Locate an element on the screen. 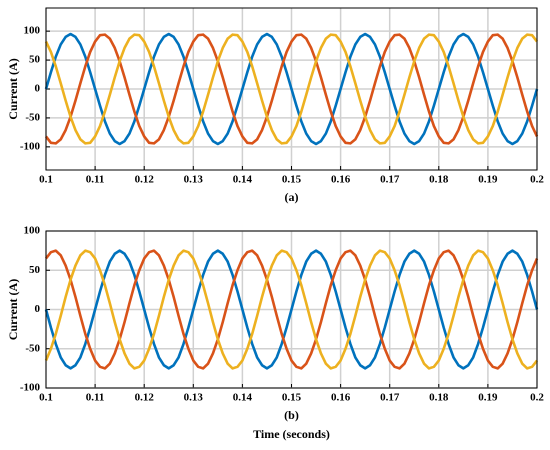 This screenshot has width=550, height=450. caption: (b) is located at coordinates (291, 415).